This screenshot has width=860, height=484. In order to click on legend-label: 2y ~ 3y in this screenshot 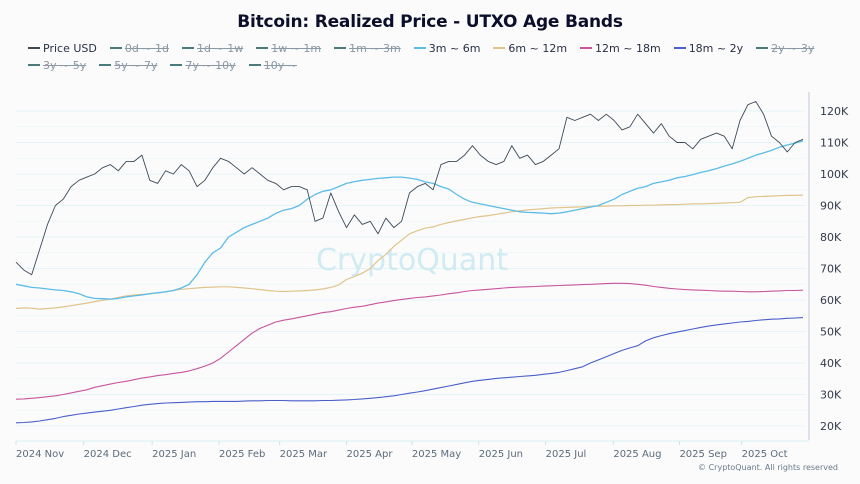, I will do `click(793, 48)`.